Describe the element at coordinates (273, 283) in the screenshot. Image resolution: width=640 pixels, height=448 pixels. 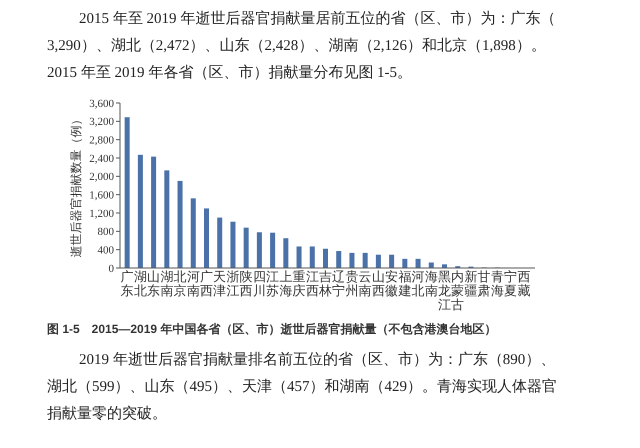
I see `x-tick-label: 江苏` at that location.